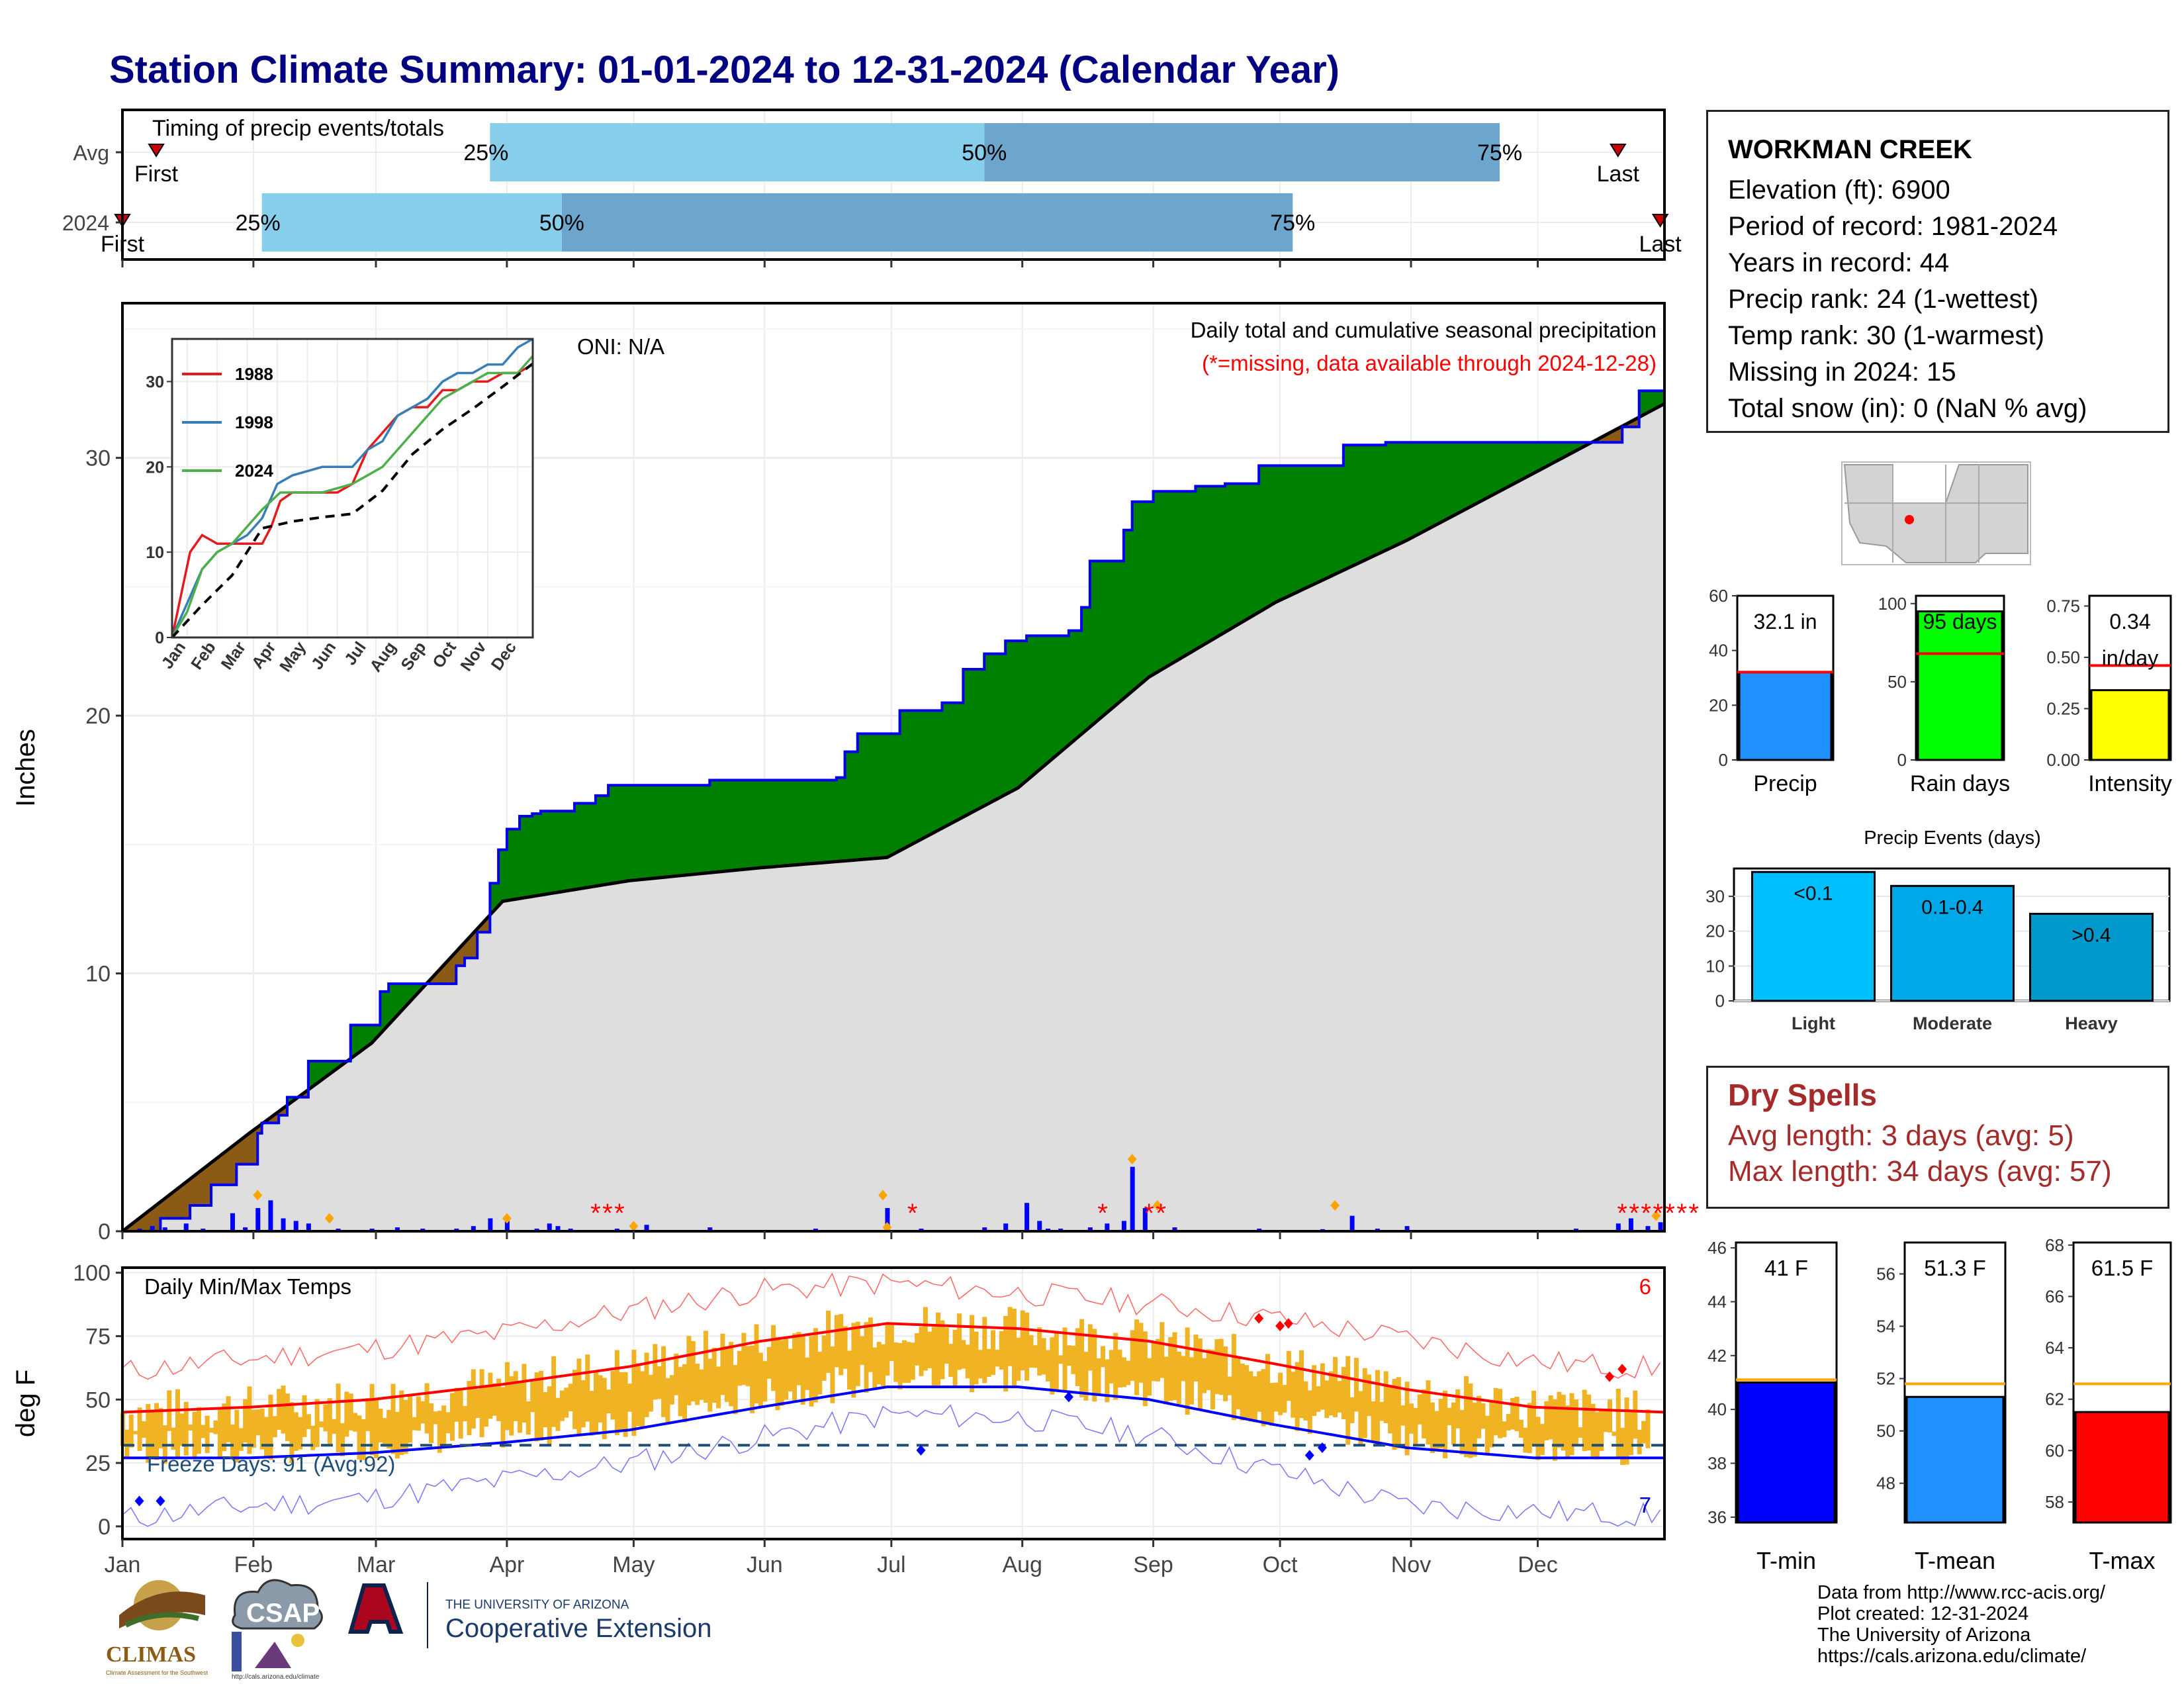 The height and width of the screenshot is (1688, 2184). I want to click on timing-label-50: 50%, so click(984, 152).